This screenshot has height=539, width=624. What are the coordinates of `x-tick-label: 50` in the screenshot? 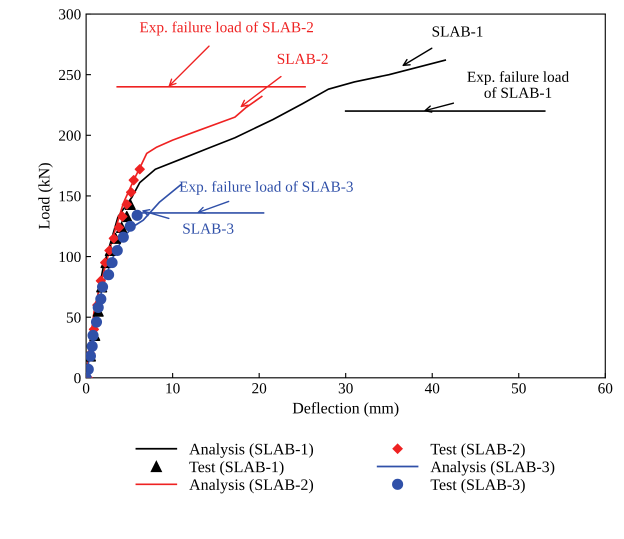 It's located at (519, 388).